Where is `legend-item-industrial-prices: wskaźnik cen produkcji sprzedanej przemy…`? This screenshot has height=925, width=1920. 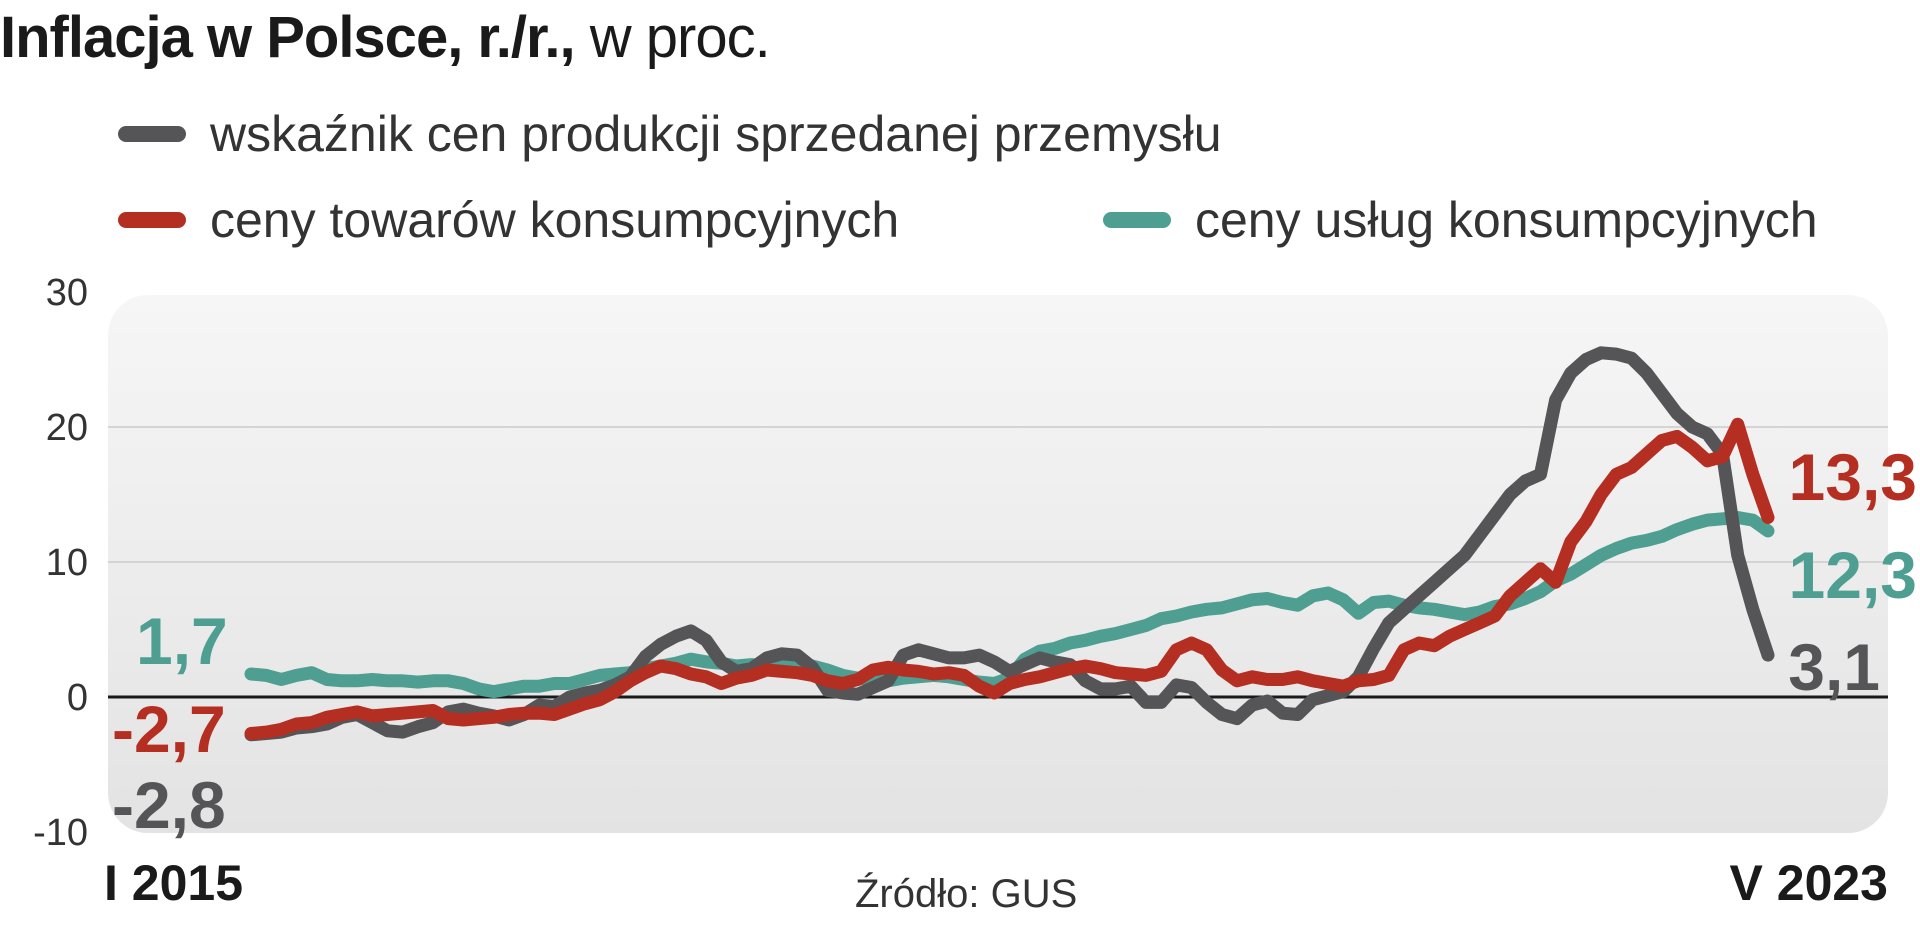 legend-item-industrial-prices: wskaźnik cen produkcji sprzedanej przemy… is located at coordinates (670, 134).